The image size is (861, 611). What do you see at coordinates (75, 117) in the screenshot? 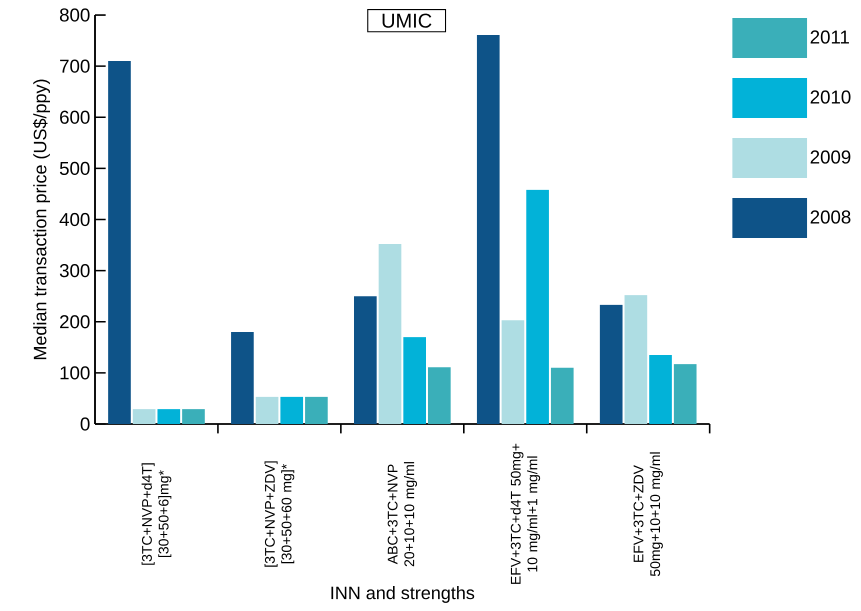
I see `y-tick-label: 600` at bounding box center [75, 117].